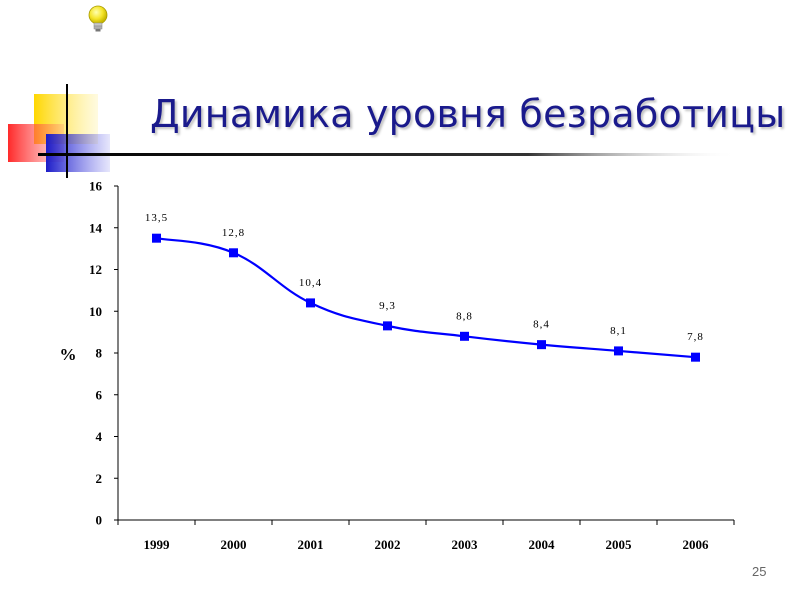 This screenshot has width=800, height=600. What do you see at coordinates (99, 436) in the screenshot?
I see `y-tick-label: 4` at bounding box center [99, 436].